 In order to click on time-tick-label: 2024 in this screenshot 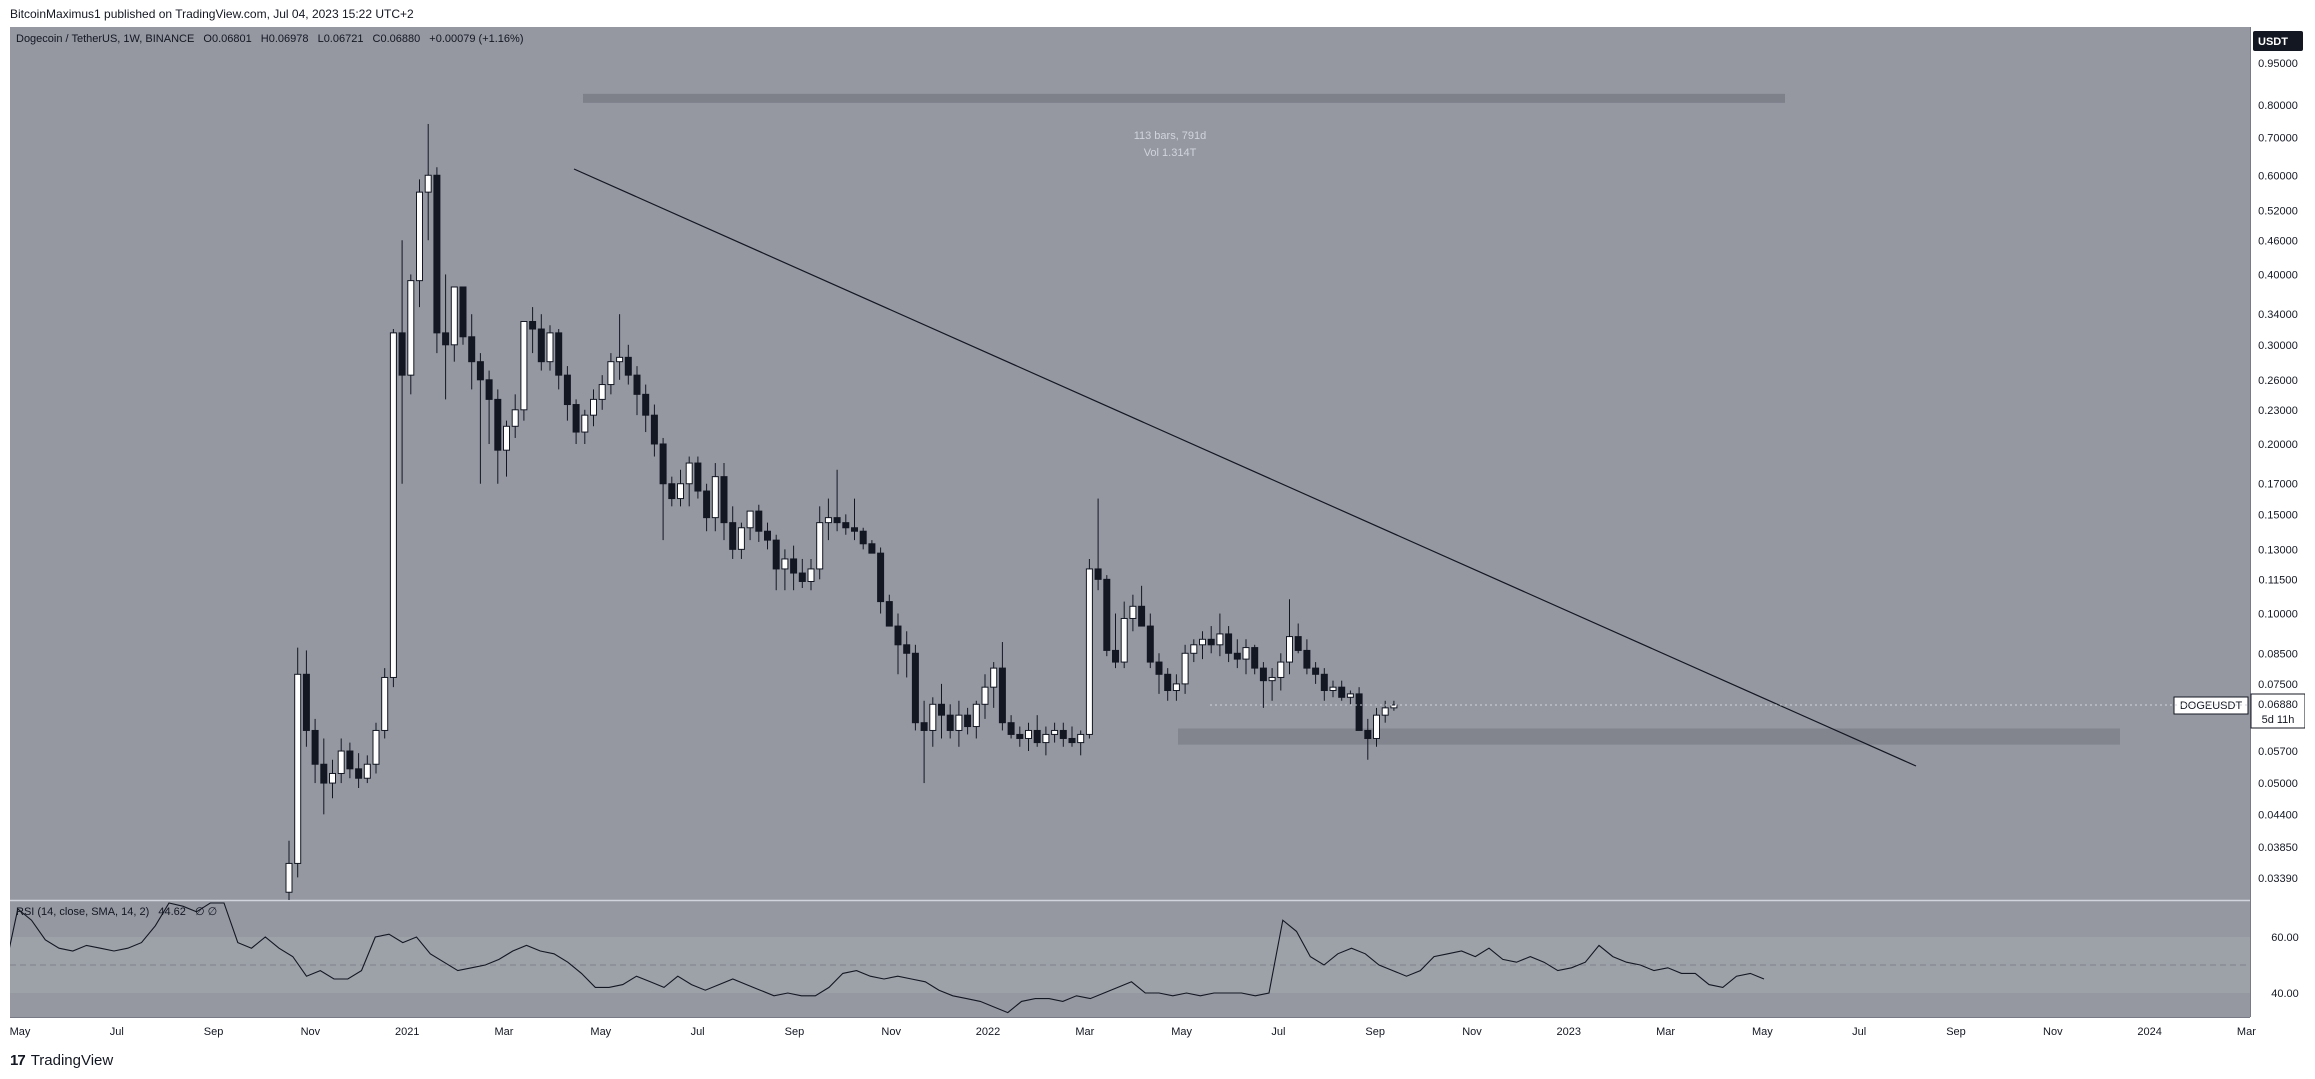, I will do `click(2149, 1032)`.